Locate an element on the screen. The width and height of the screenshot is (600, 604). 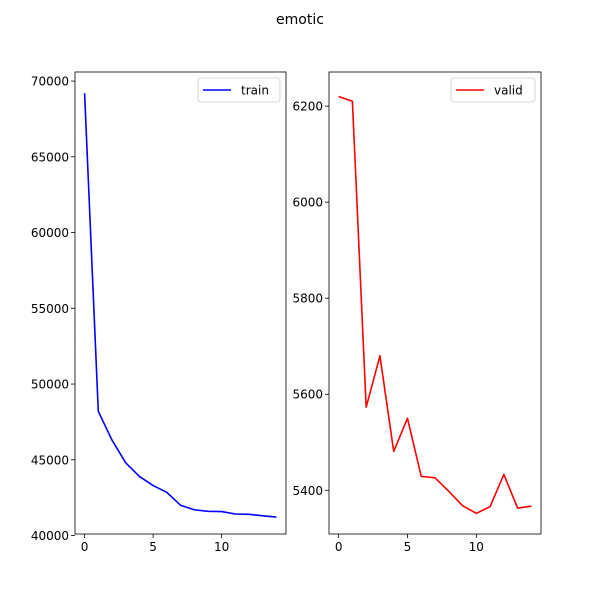
y-tick-label: 45000 is located at coordinates (50, 460).